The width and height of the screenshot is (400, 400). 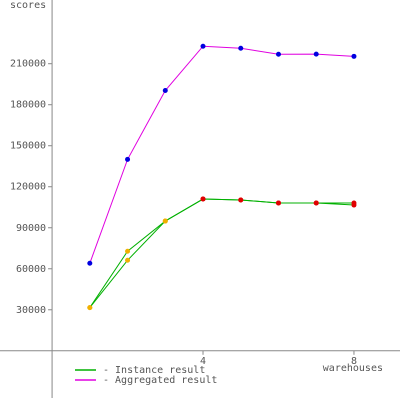 What do you see at coordinates (31, 228) in the screenshot?
I see `y-tick-label: 90000` at bounding box center [31, 228].